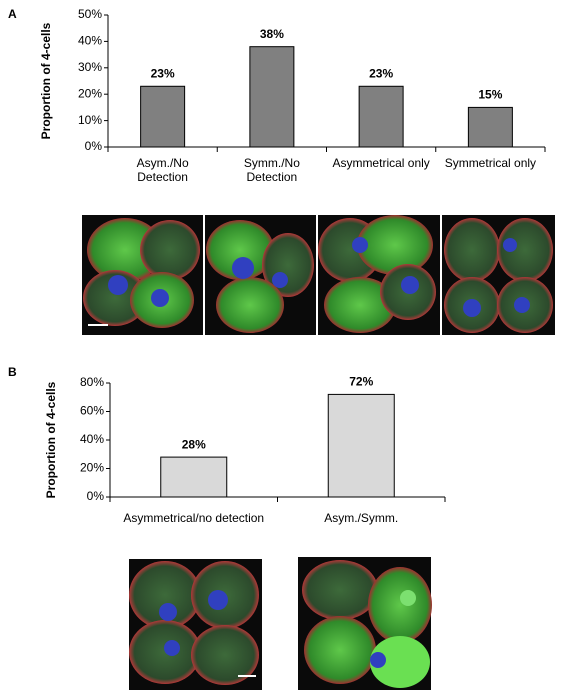  Describe the element at coordinates (92, 411) in the screenshot. I see `y-tick-label: 60%` at that location.